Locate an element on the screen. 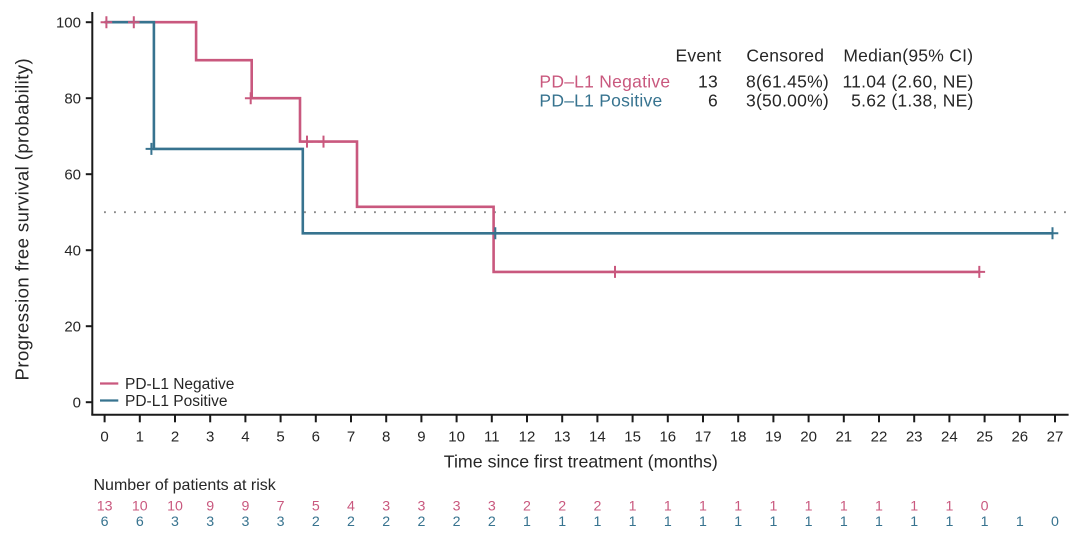 The height and width of the screenshot is (540, 1080). svg-text: PD–L1 Positive is located at coordinates (600, 101).